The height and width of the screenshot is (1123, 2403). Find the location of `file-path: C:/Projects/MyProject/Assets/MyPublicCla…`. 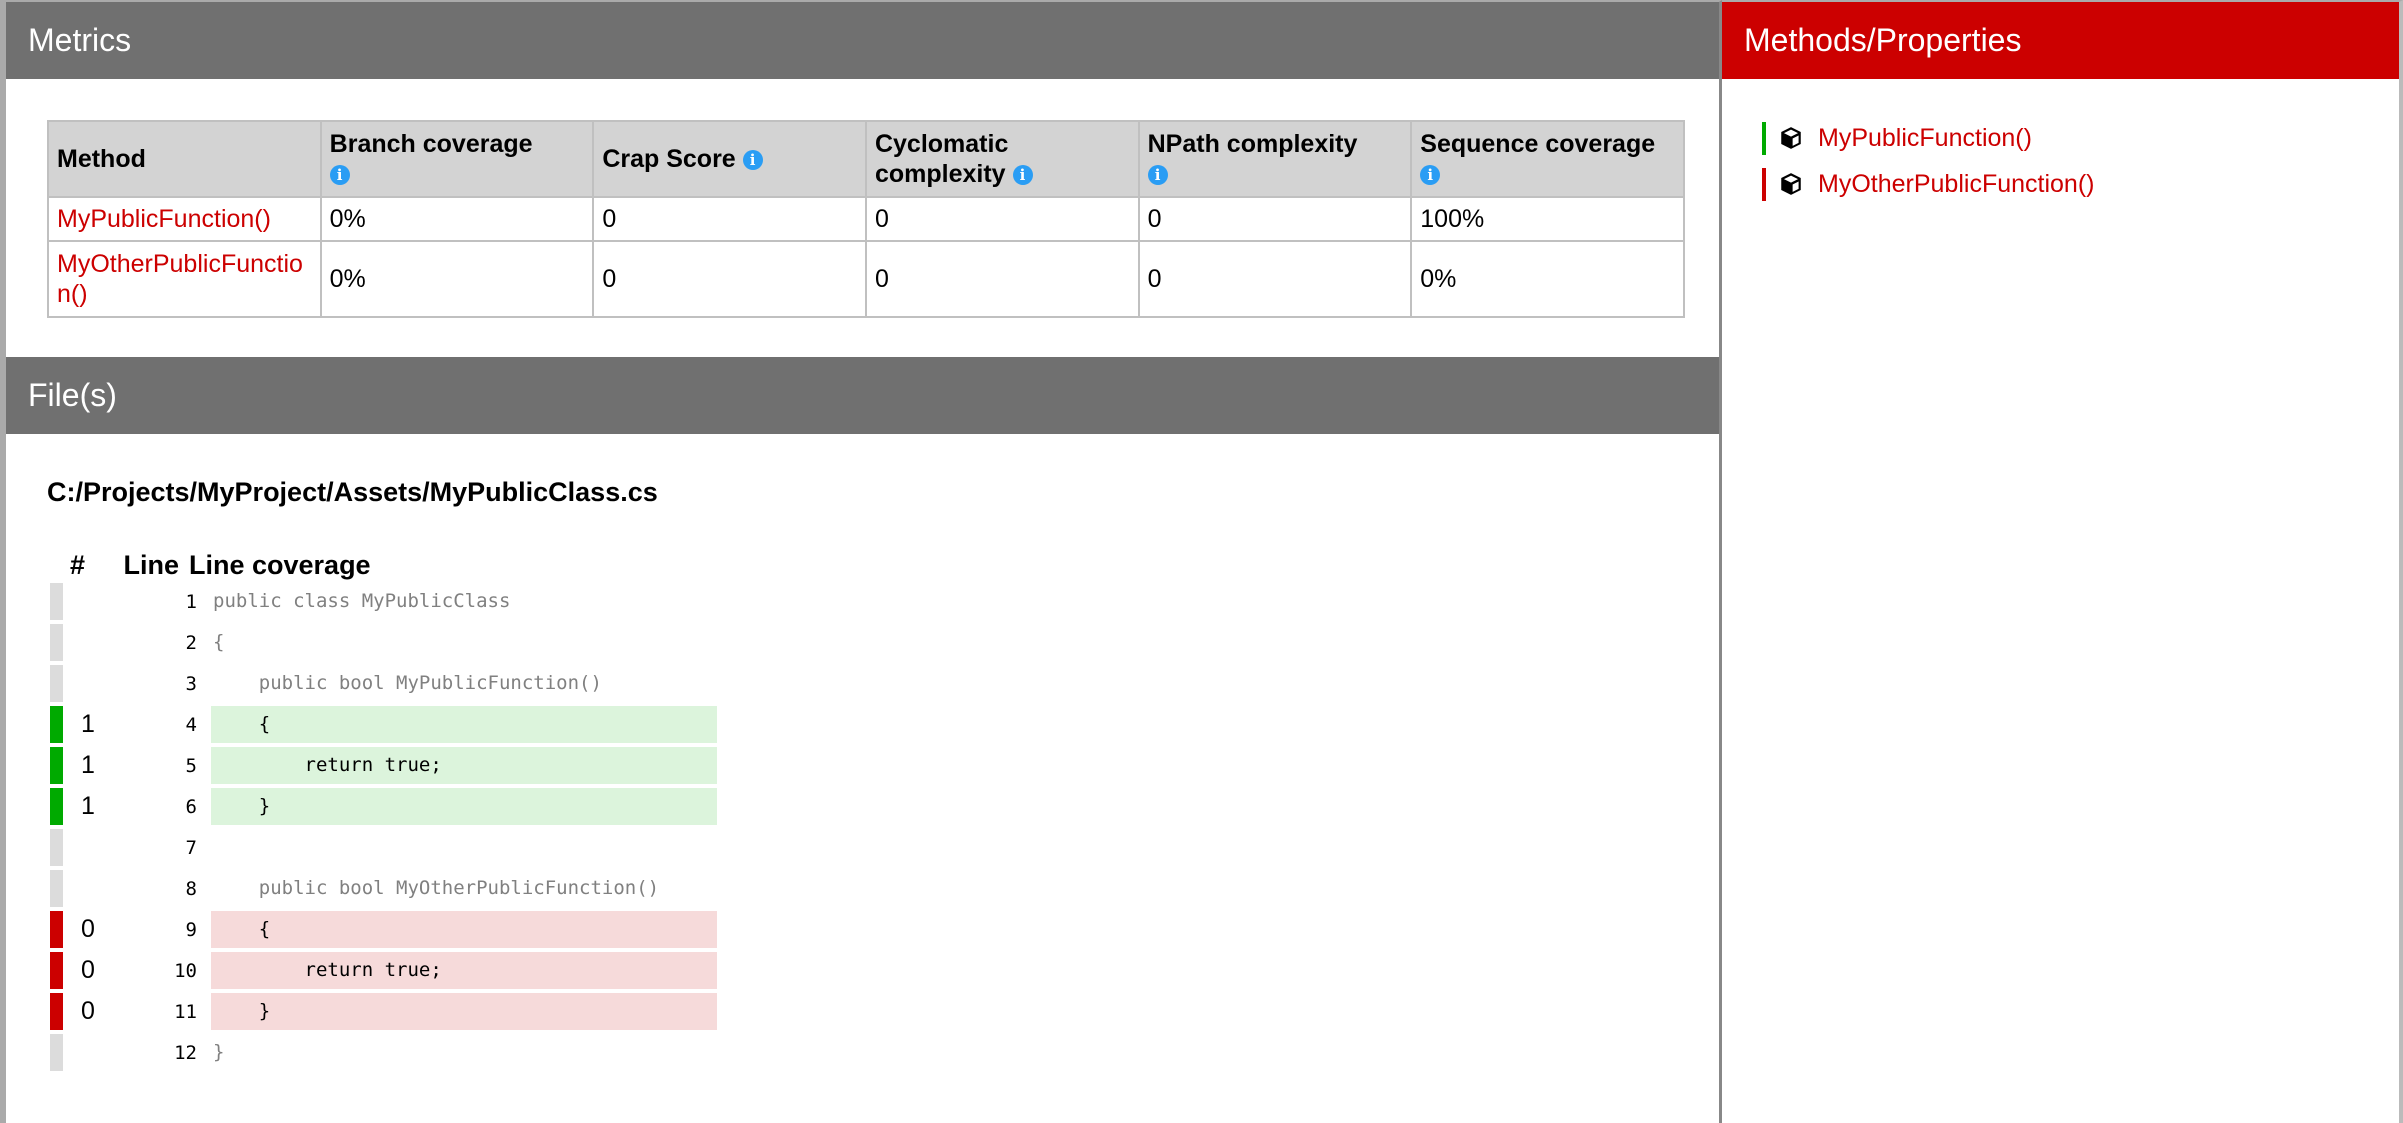

file-path: C:/Projects/MyProject/Assets/MyPublicCla… is located at coordinates (352, 492).